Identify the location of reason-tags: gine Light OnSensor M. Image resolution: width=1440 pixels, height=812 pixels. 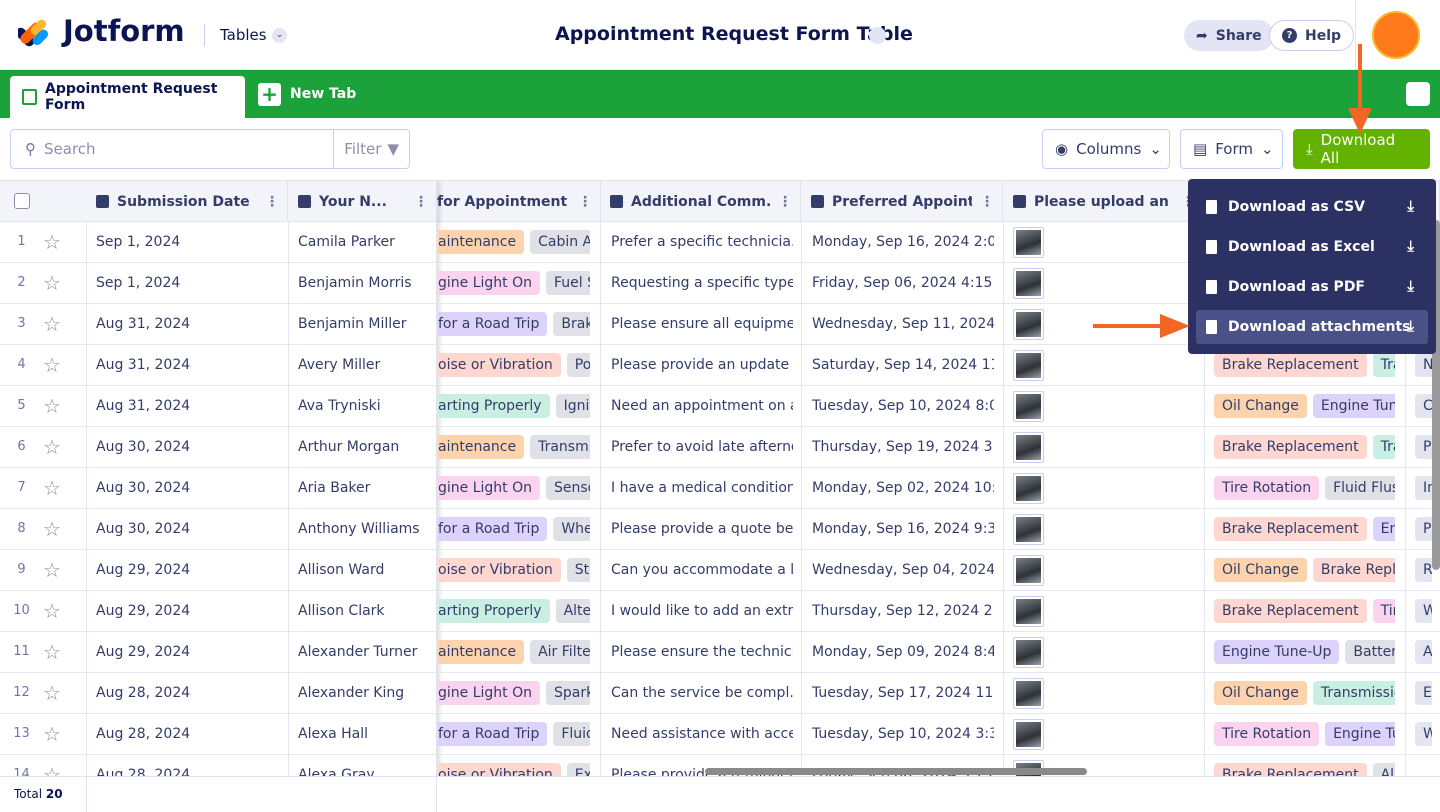
(514, 488).